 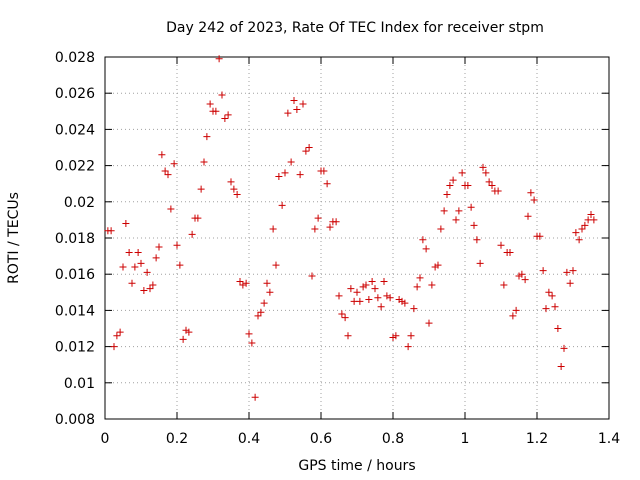 What do you see at coordinates (75, 130) in the screenshot?
I see `y-tick-label: 0.024` at bounding box center [75, 130].